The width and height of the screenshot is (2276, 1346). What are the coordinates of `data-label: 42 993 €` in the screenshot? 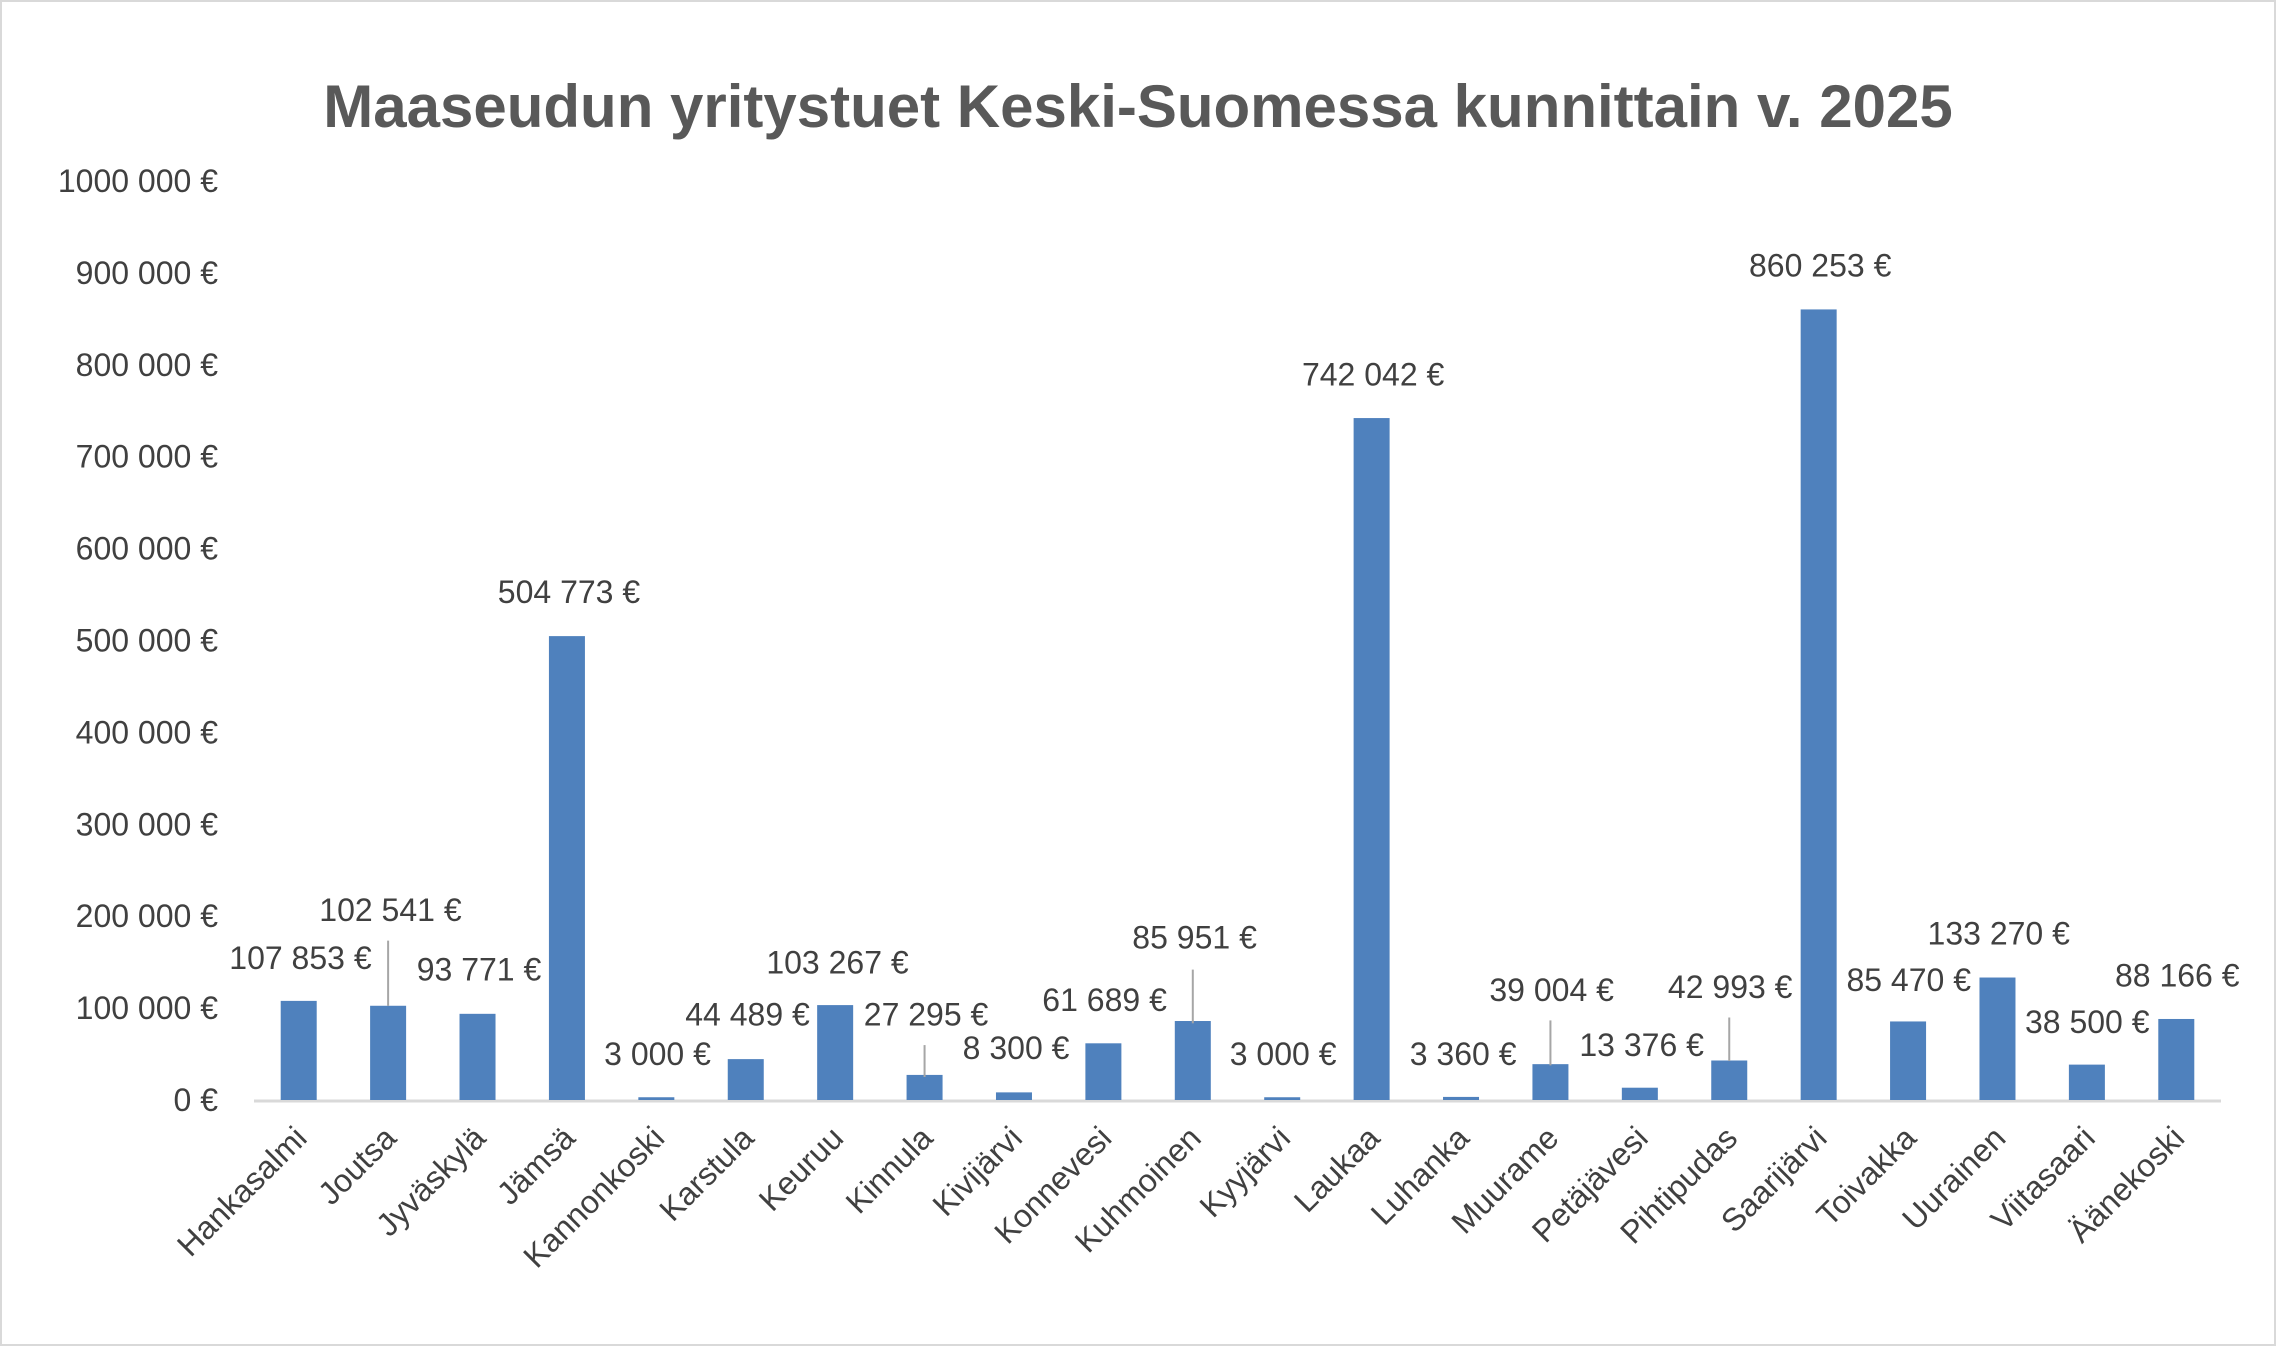 It's located at (1730, 987).